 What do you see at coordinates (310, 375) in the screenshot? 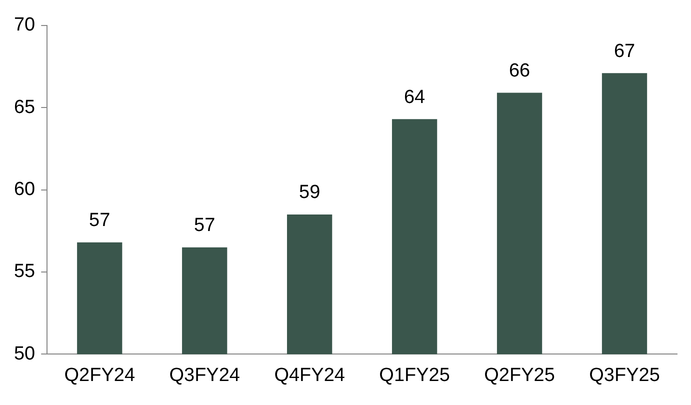
I see `x-tick-label: Q4FY24` at bounding box center [310, 375].